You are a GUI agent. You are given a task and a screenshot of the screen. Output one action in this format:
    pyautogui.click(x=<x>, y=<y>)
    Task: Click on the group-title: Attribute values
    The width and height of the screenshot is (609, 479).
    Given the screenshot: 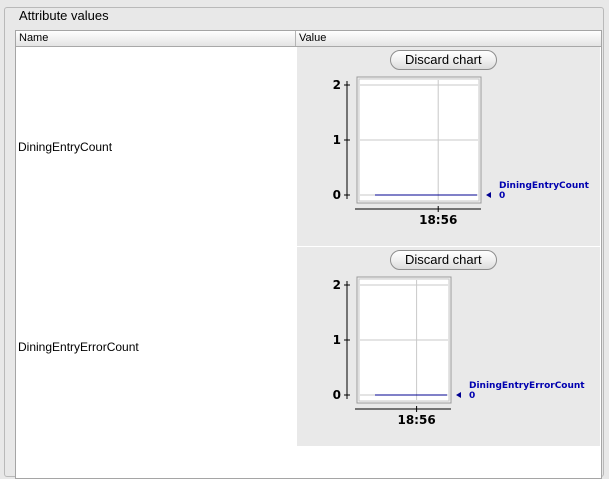 What is the action you would take?
    pyautogui.click(x=64, y=15)
    